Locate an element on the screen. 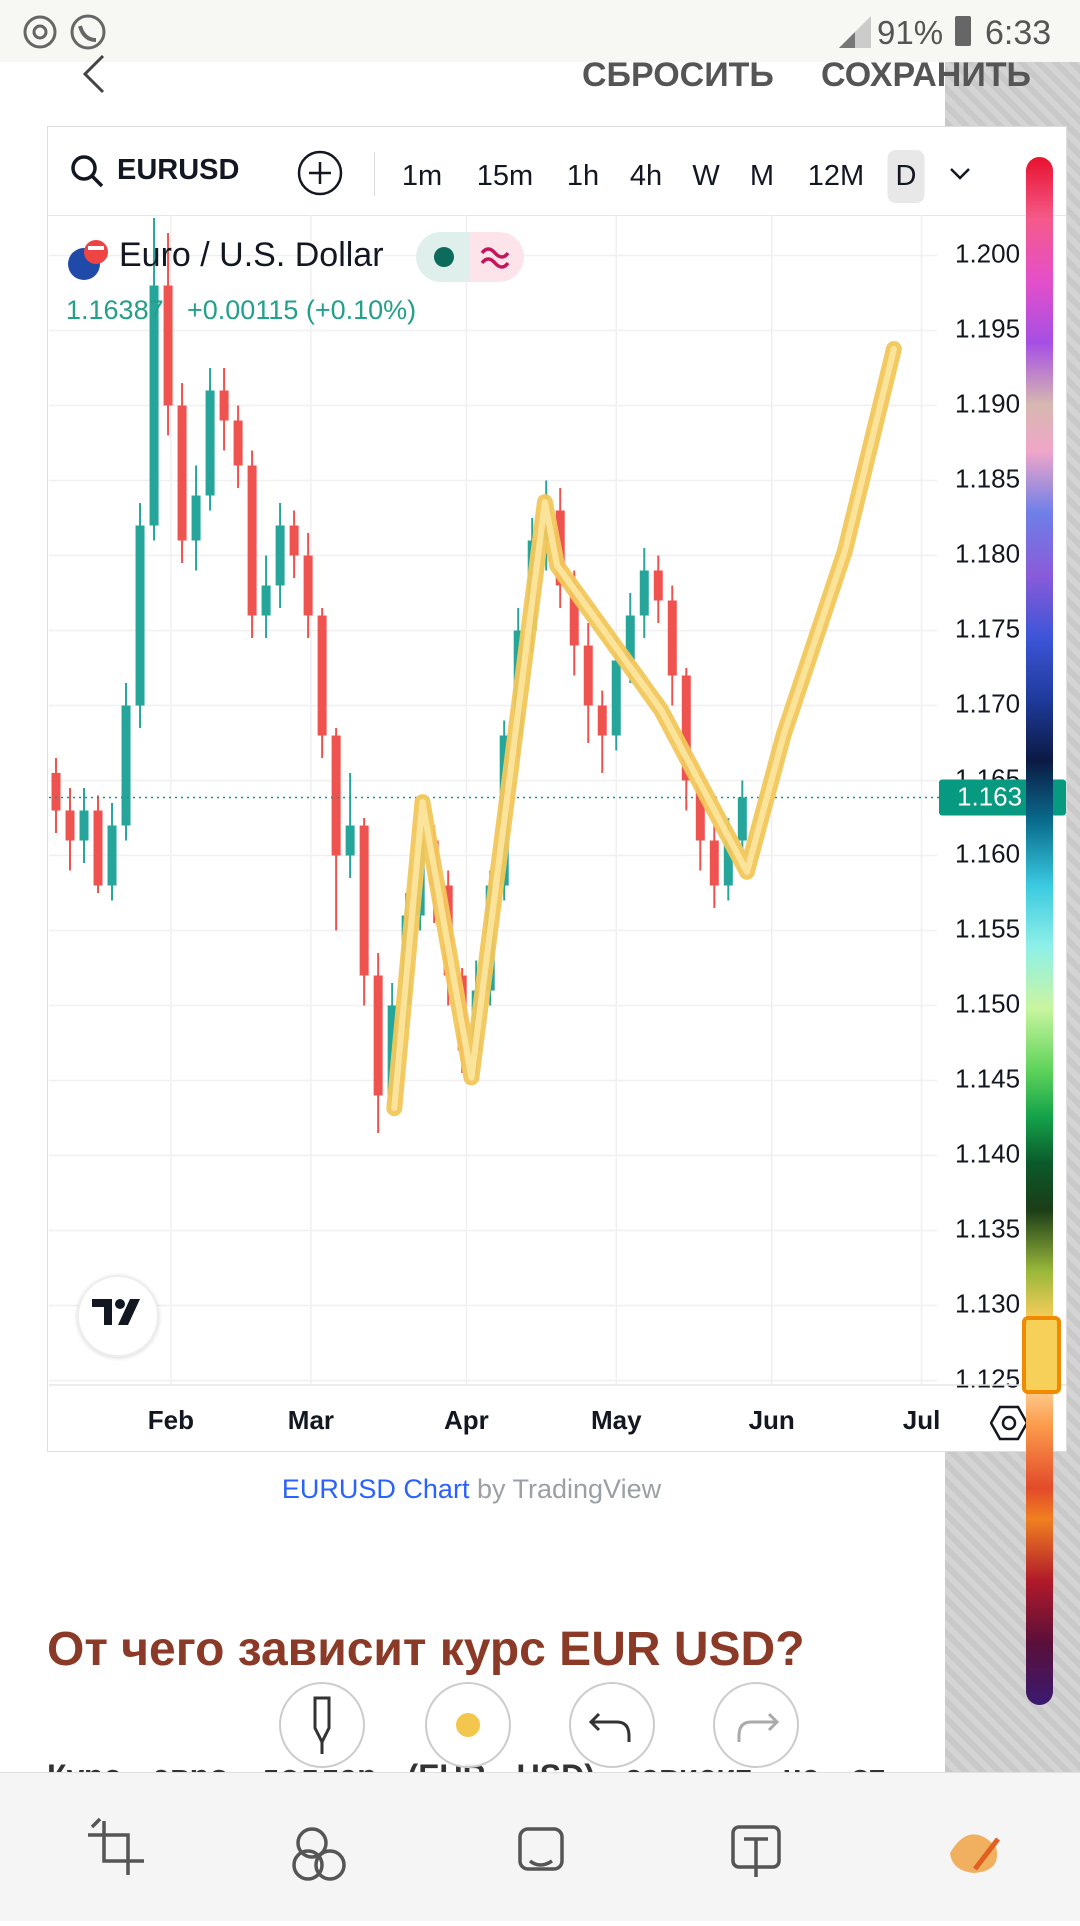  tradingview-mark is located at coordinates (116, 1312).